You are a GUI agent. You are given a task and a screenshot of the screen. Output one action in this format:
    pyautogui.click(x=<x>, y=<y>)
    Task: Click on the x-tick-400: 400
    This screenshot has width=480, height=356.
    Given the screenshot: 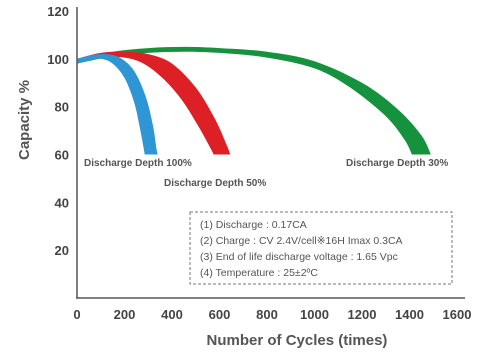 What is the action you would take?
    pyautogui.click(x=172, y=314)
    